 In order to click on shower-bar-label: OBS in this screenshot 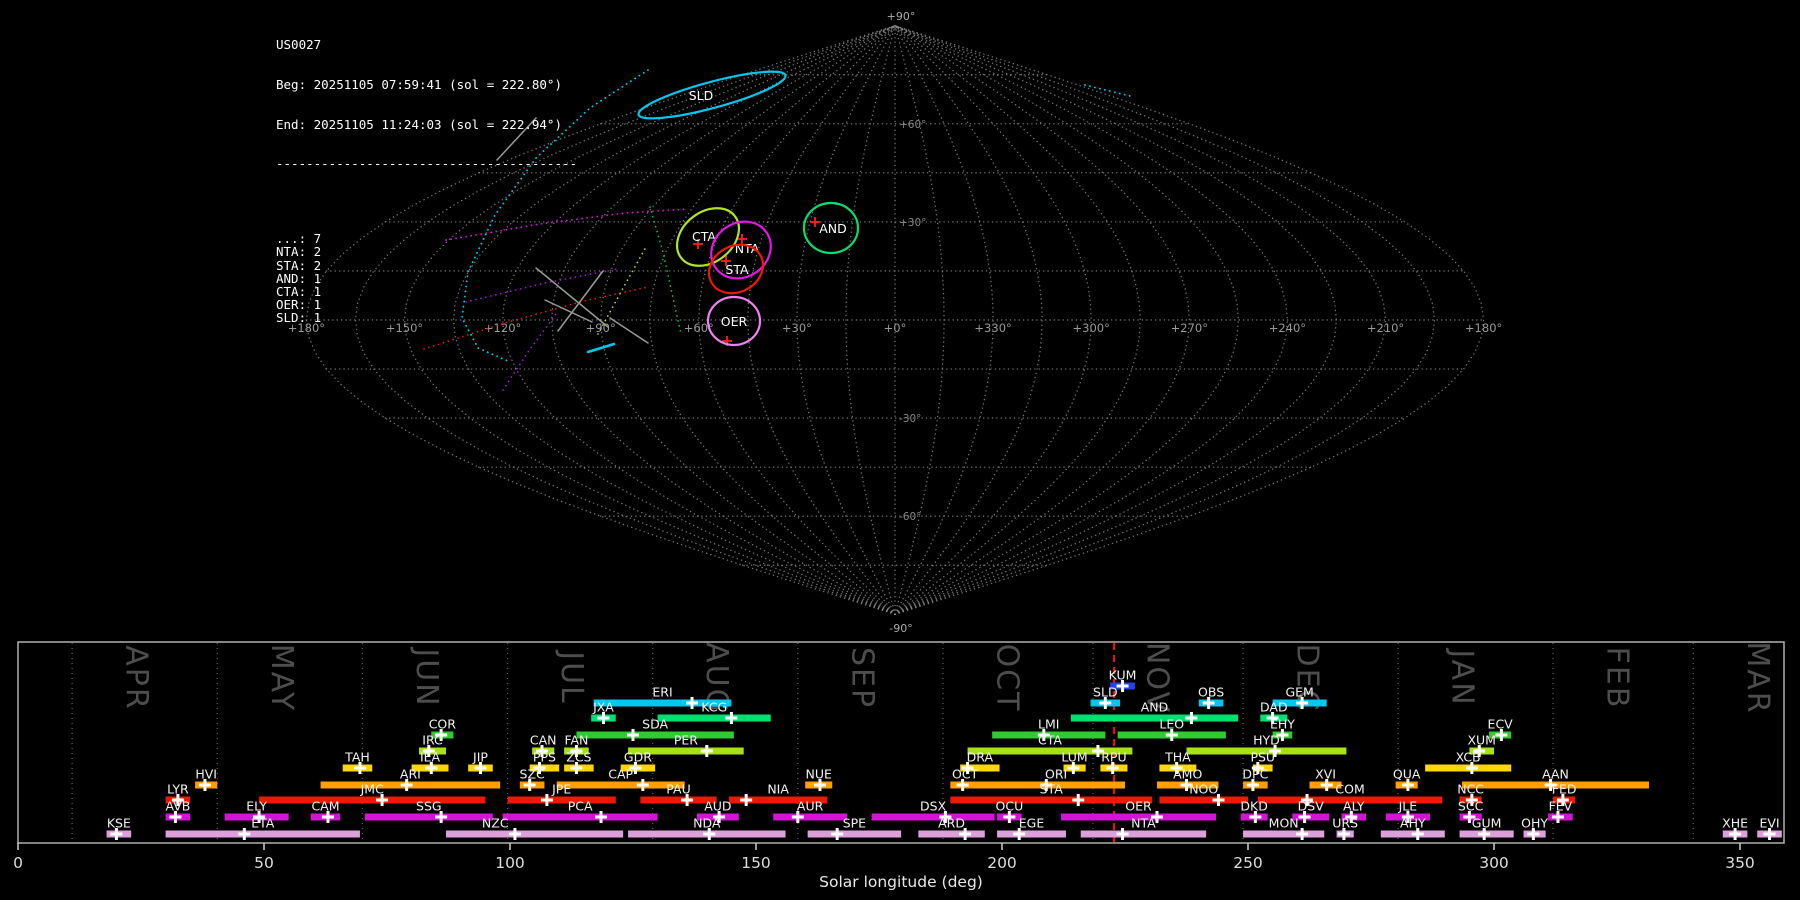, I will do `click(1211, 692)`.